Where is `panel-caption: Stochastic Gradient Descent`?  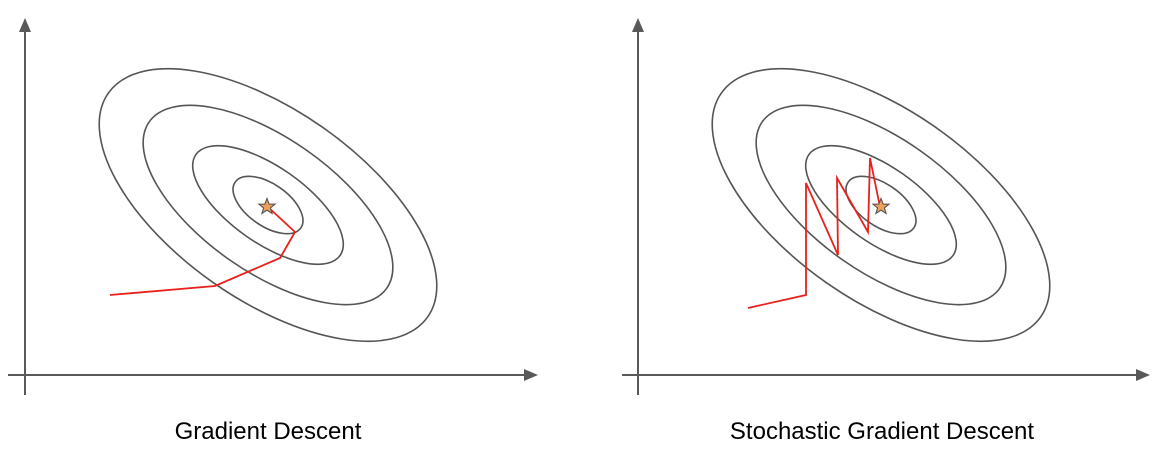 panel-caption: Stochastic Gradient Descent is located at coordinates (882, 431).